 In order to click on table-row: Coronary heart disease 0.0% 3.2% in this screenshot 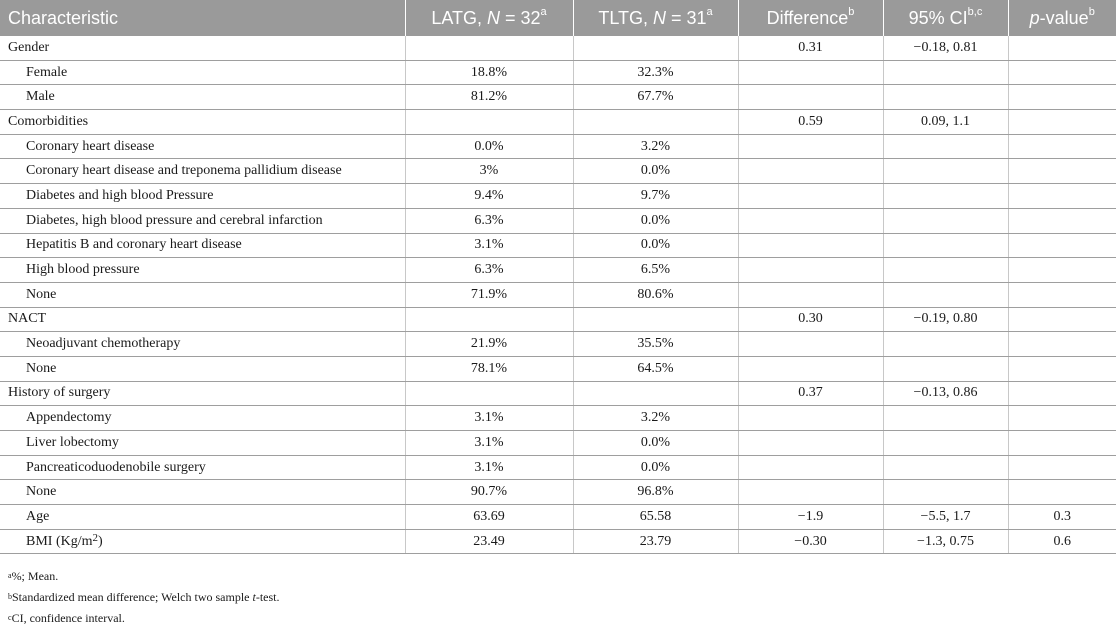, I will do `click(558, 147)`.